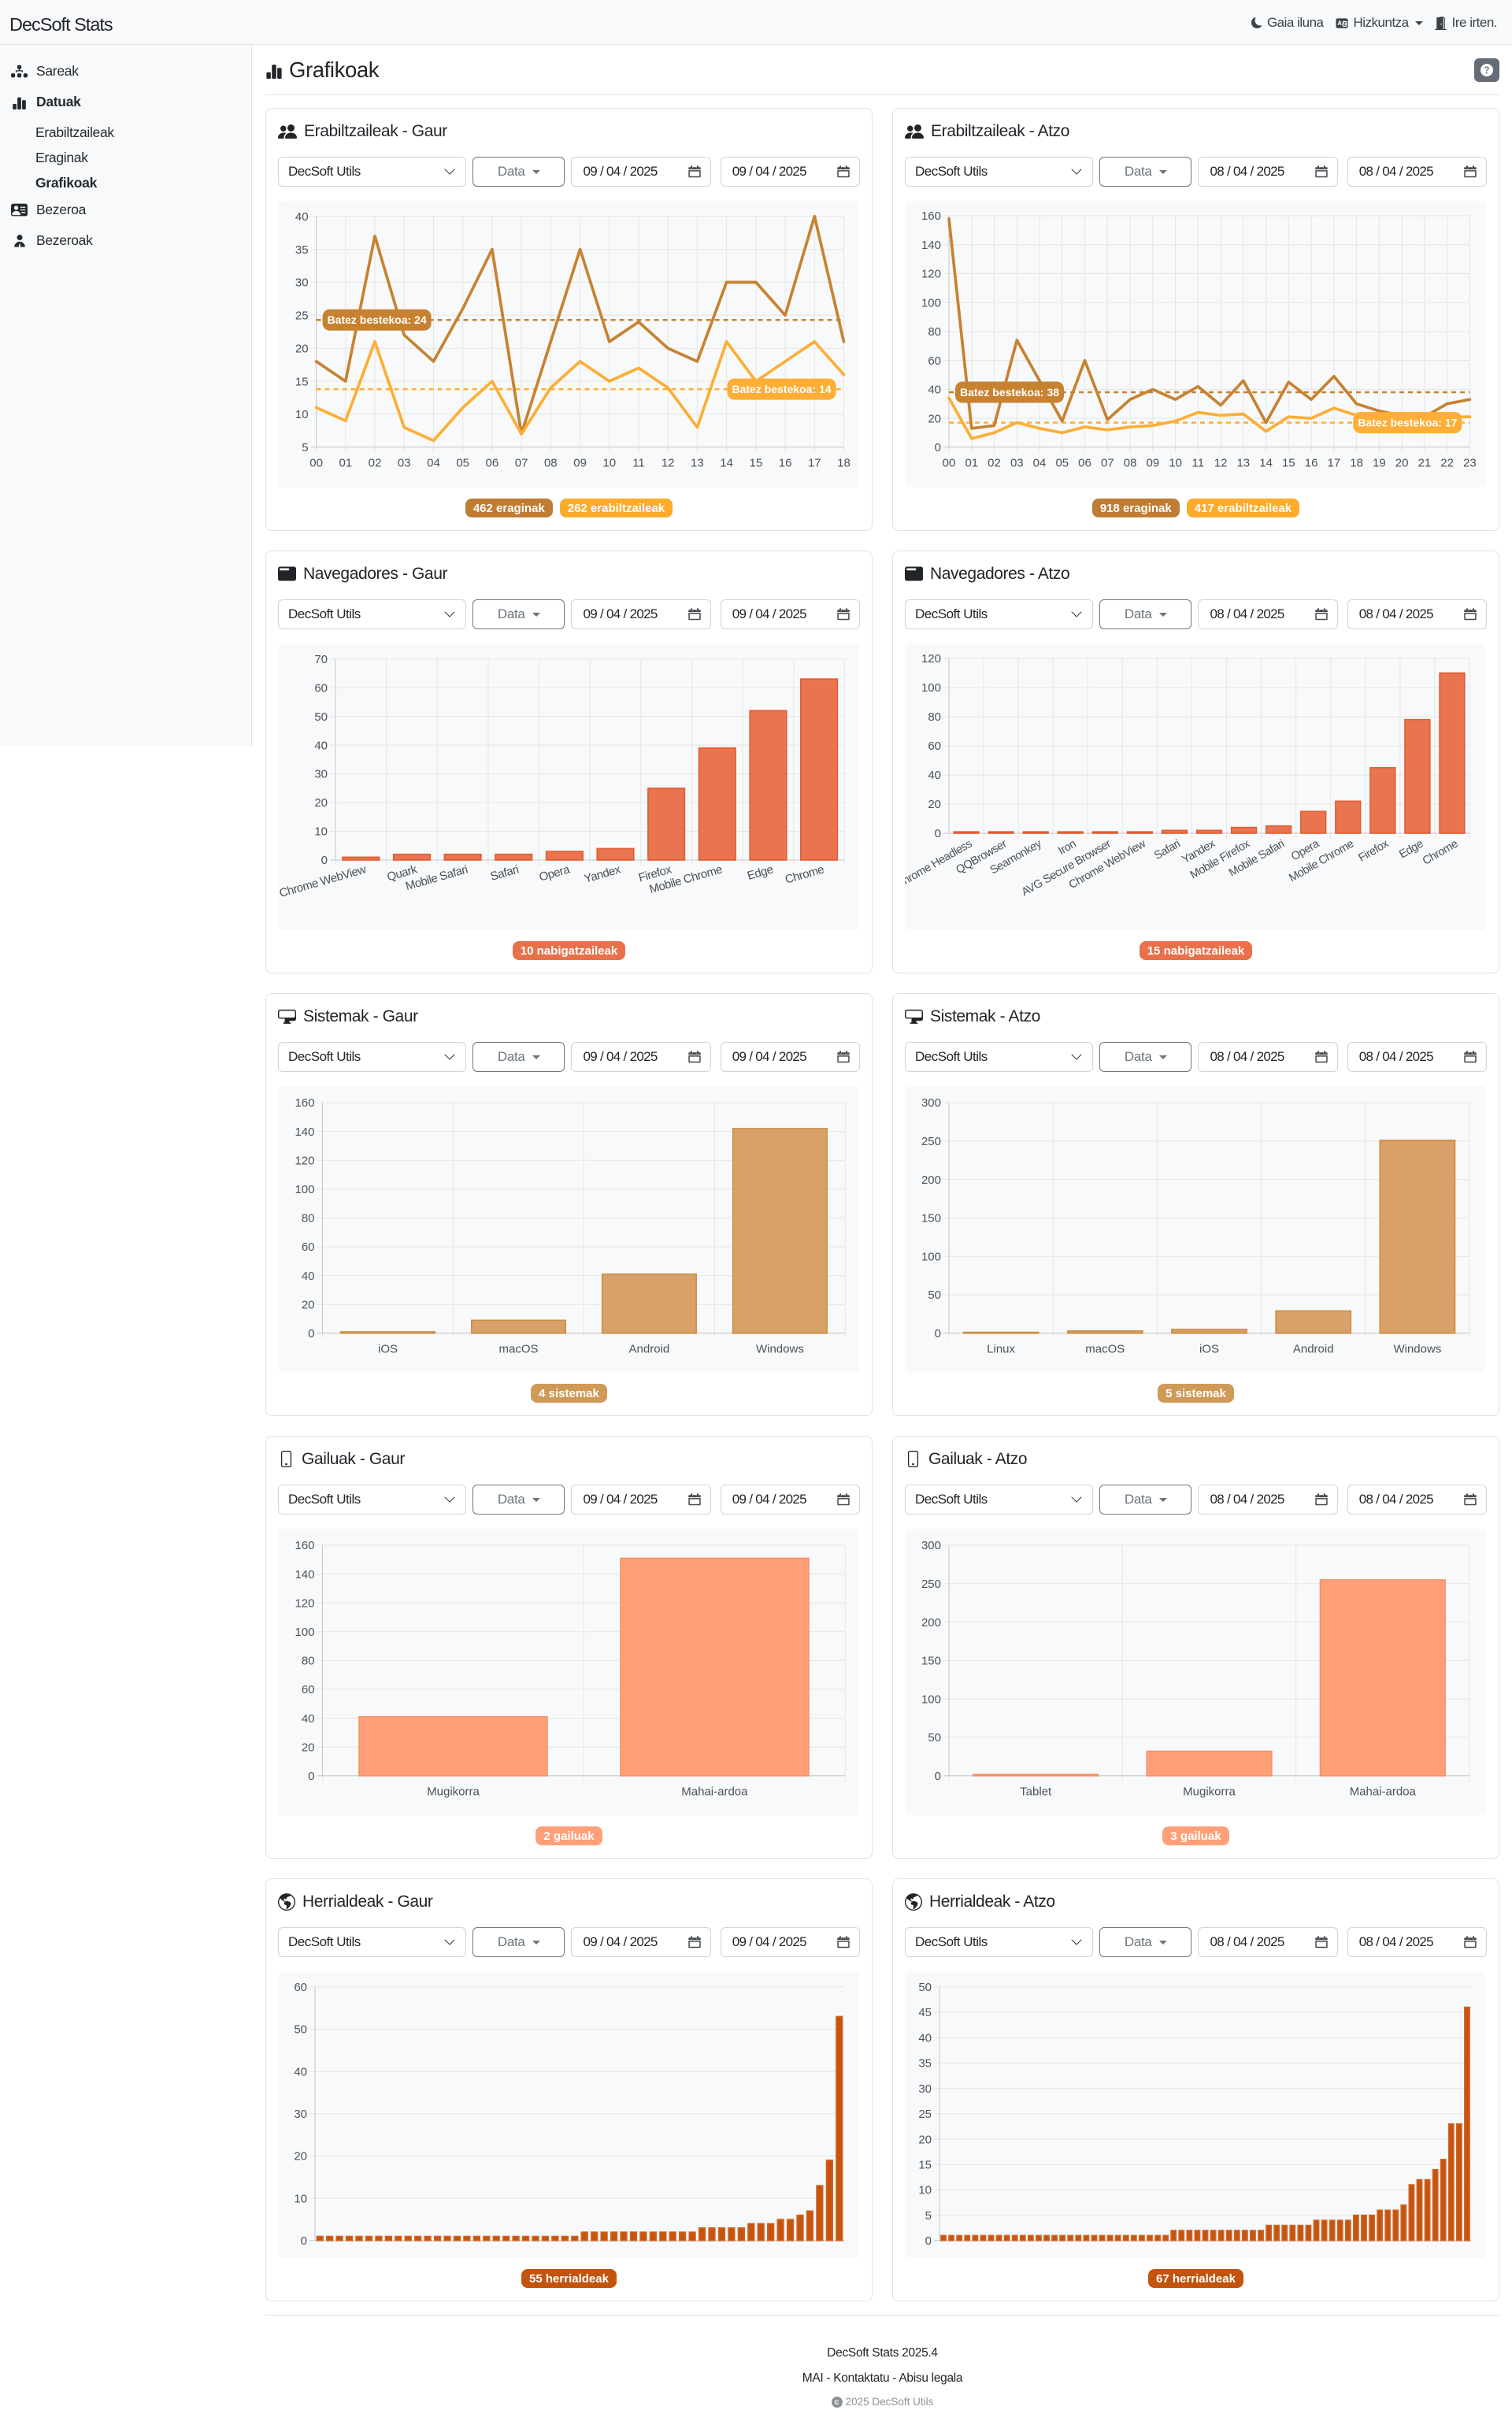 Image resolution: width=1512 pixels, height=2436 pixels. I want to click on svg-text: 45, so click(925, 2012).